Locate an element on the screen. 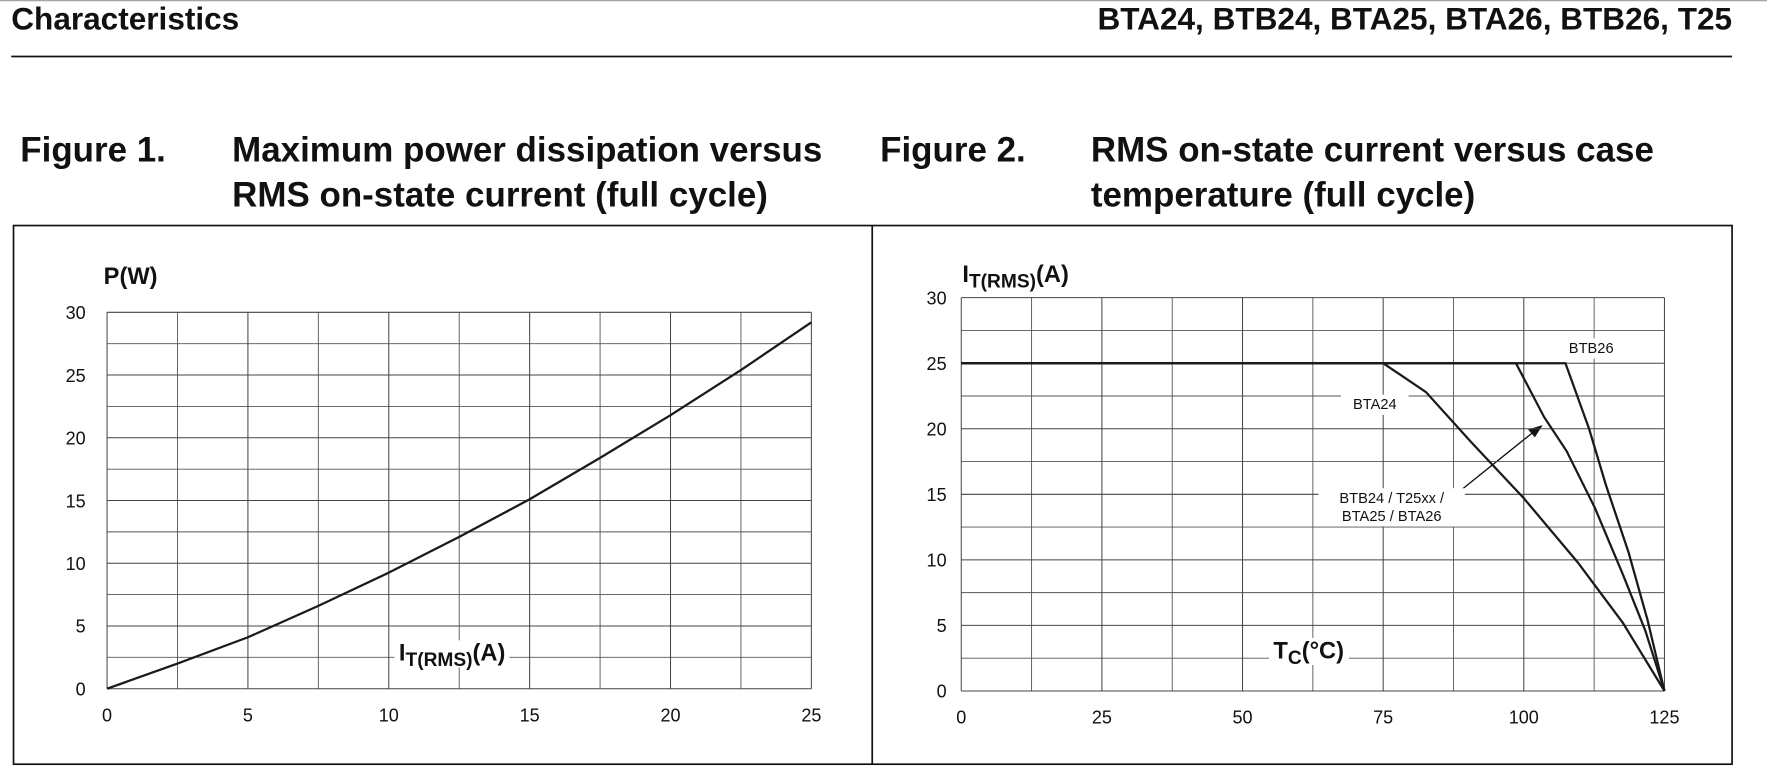  y-label-wrap-box: IT(RMS)(A) is located at coordinates (1070, 277).